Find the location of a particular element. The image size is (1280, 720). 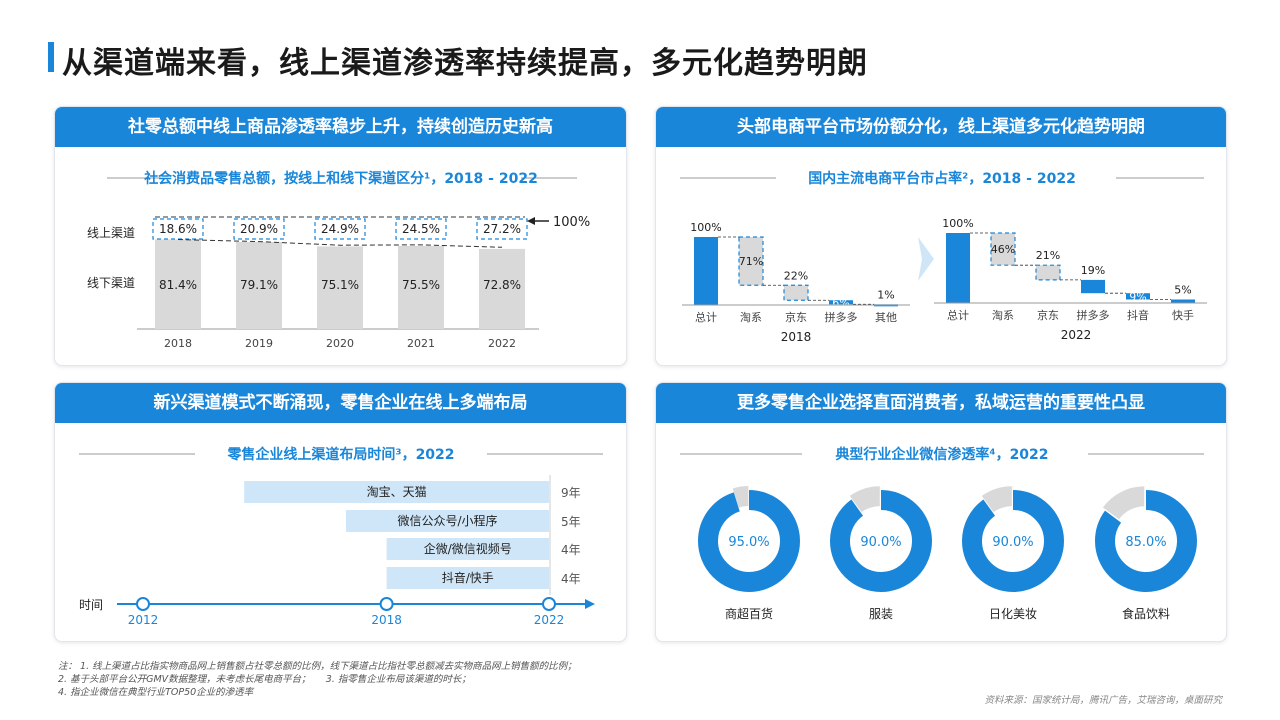

x-tick-label: 京东 is located at coordinates (1048, 315).